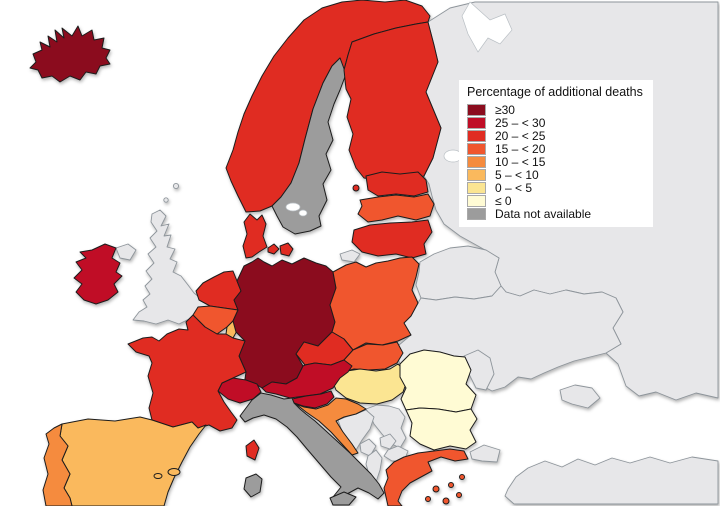 Image resolution: width=720 pixels, height=506 pixels. Describe the element at coordinates (309, 146) in the screenshot. I see `country-sweden` at that location.